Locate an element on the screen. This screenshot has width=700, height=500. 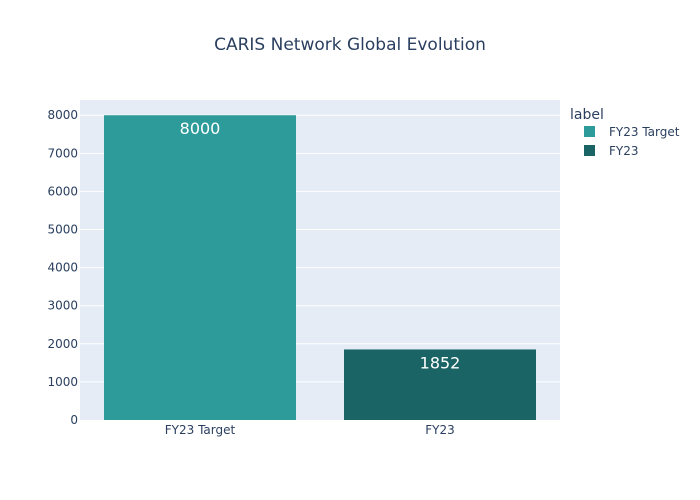
legend-item: FY23 Target is located at coordinates (632, 132).